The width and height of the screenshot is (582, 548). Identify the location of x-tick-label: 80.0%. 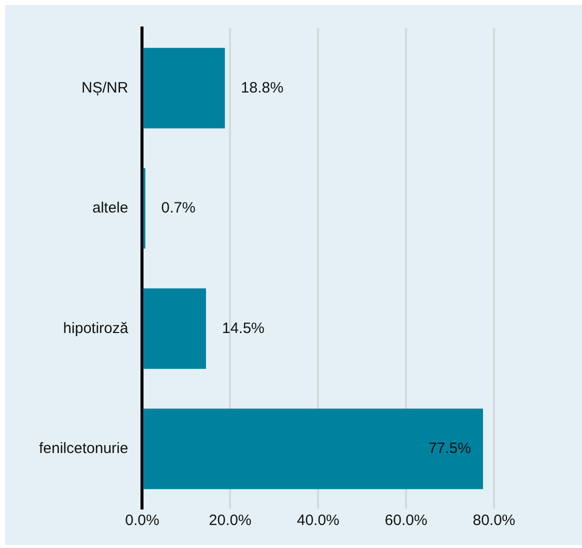
(494, 521).